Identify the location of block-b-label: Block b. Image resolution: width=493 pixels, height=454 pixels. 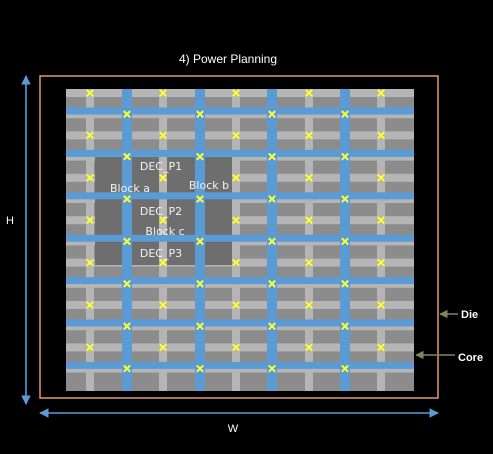
(209, 185).